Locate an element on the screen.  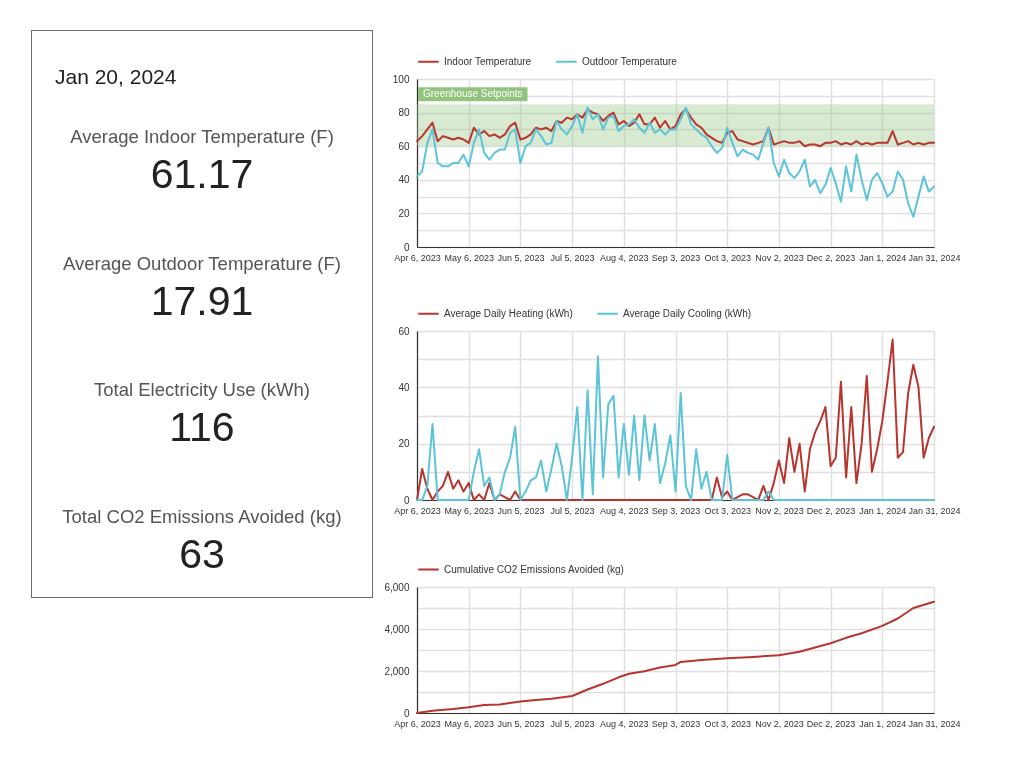
text: Total CO2 Emissions Avoided (kg) is located at coordinates (202, 516).